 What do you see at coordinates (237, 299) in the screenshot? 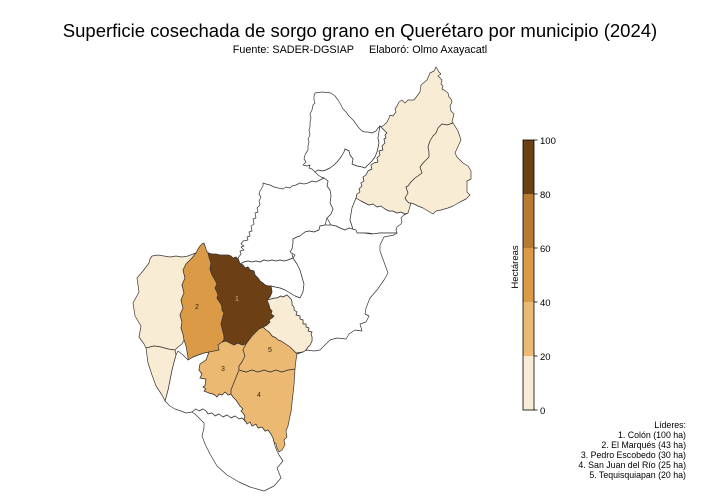
I see `svg-text: 1` at bounding box center [237, 299].